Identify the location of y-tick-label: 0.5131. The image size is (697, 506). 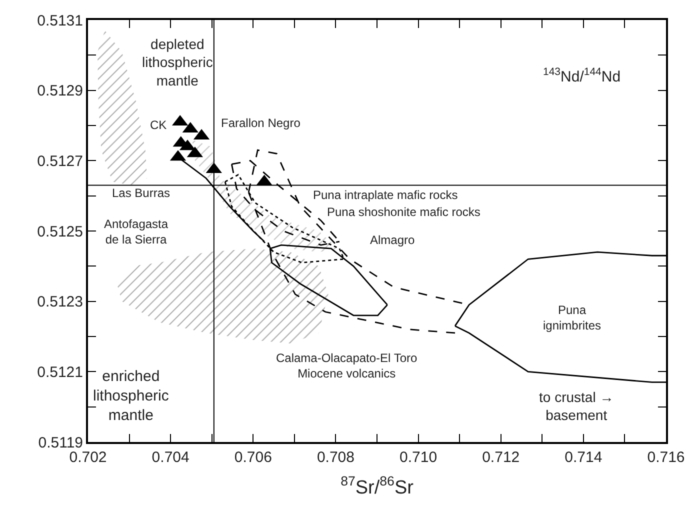
(60, 21).